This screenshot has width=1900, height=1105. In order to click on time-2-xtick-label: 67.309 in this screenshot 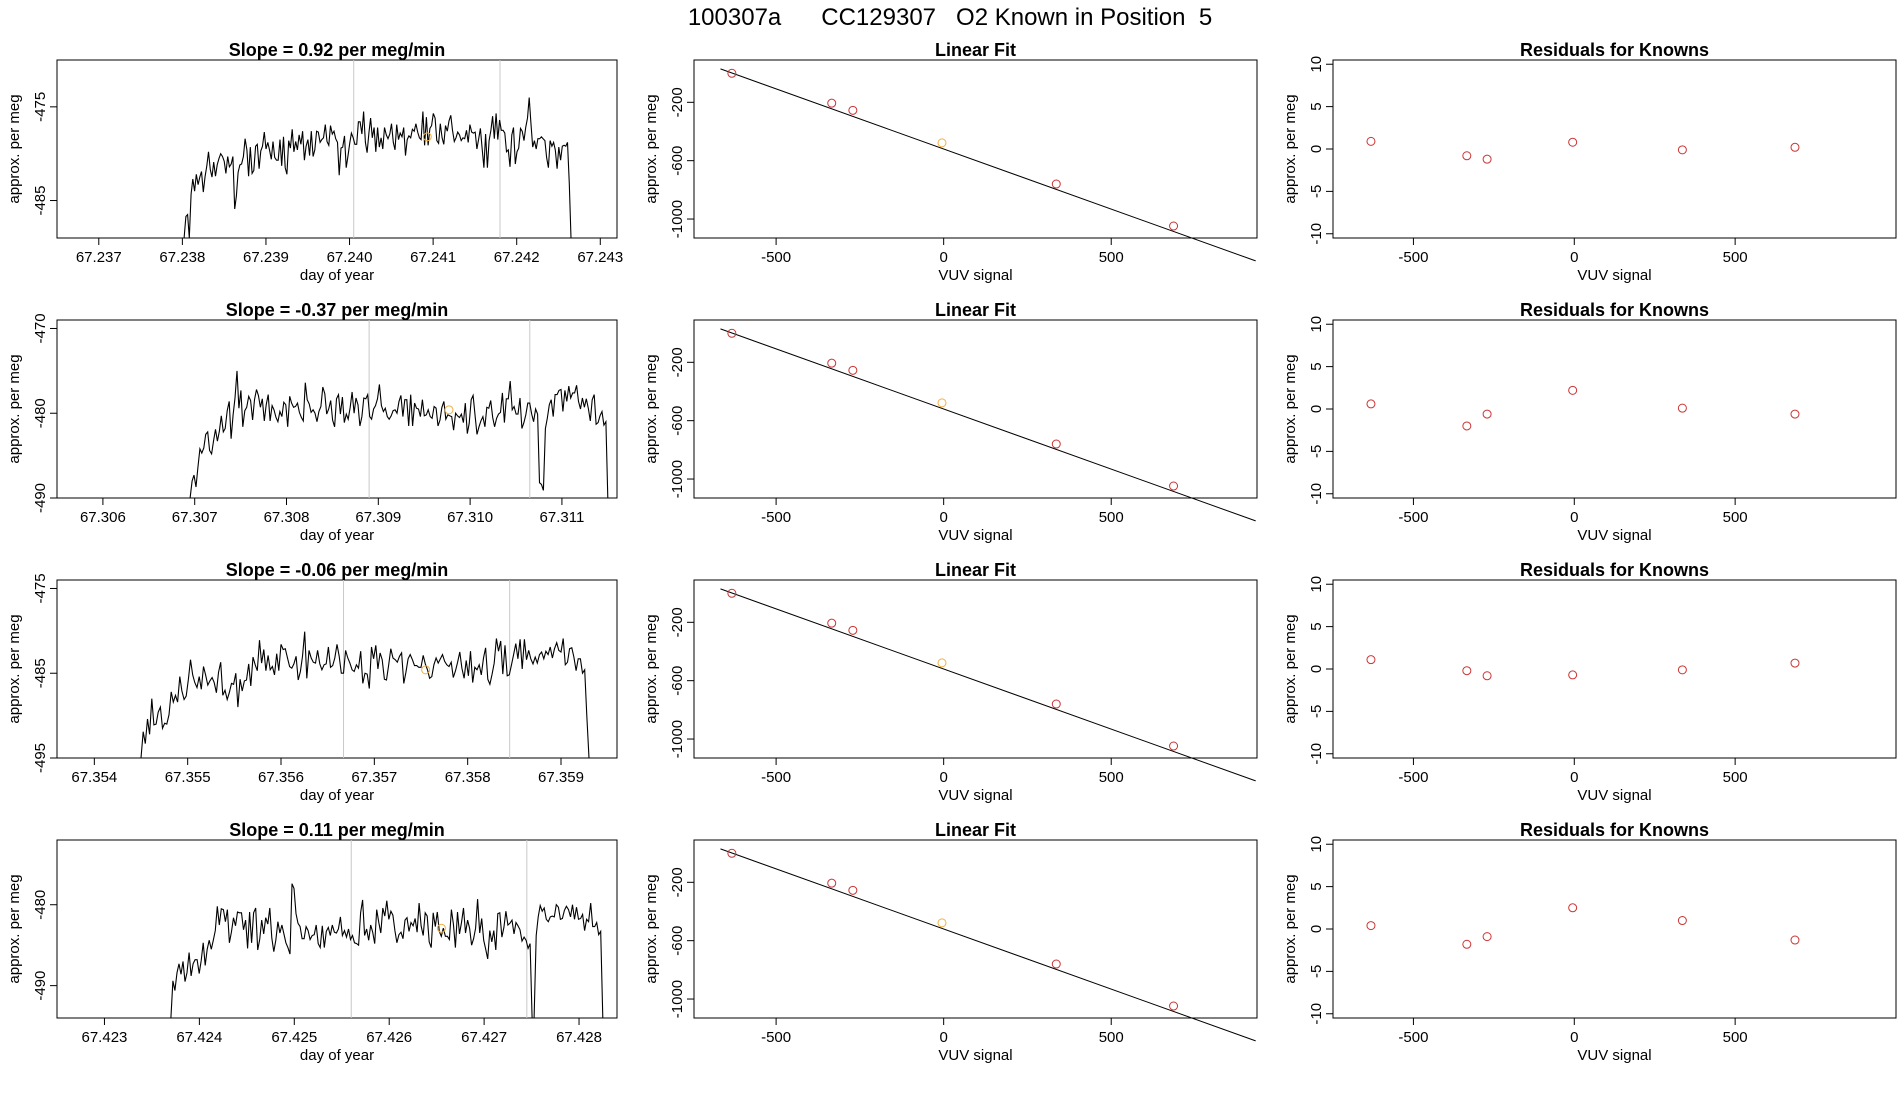, I will do `click(378, 517)`.